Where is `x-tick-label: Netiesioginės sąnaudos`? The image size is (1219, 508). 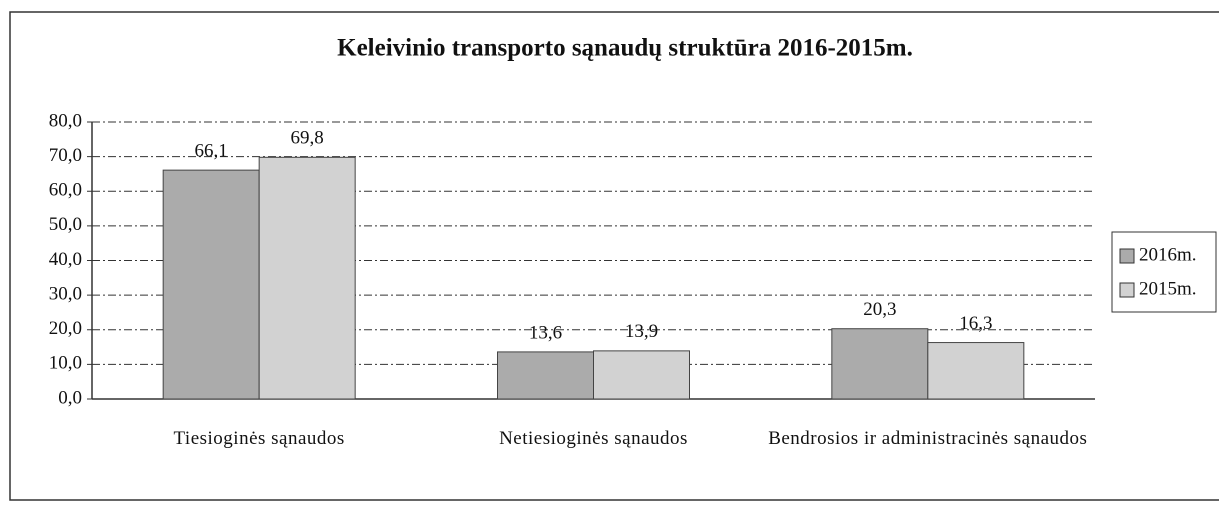 x-tick-label: Netiesioginės sąnaudos is located at coordinates (593, 438).